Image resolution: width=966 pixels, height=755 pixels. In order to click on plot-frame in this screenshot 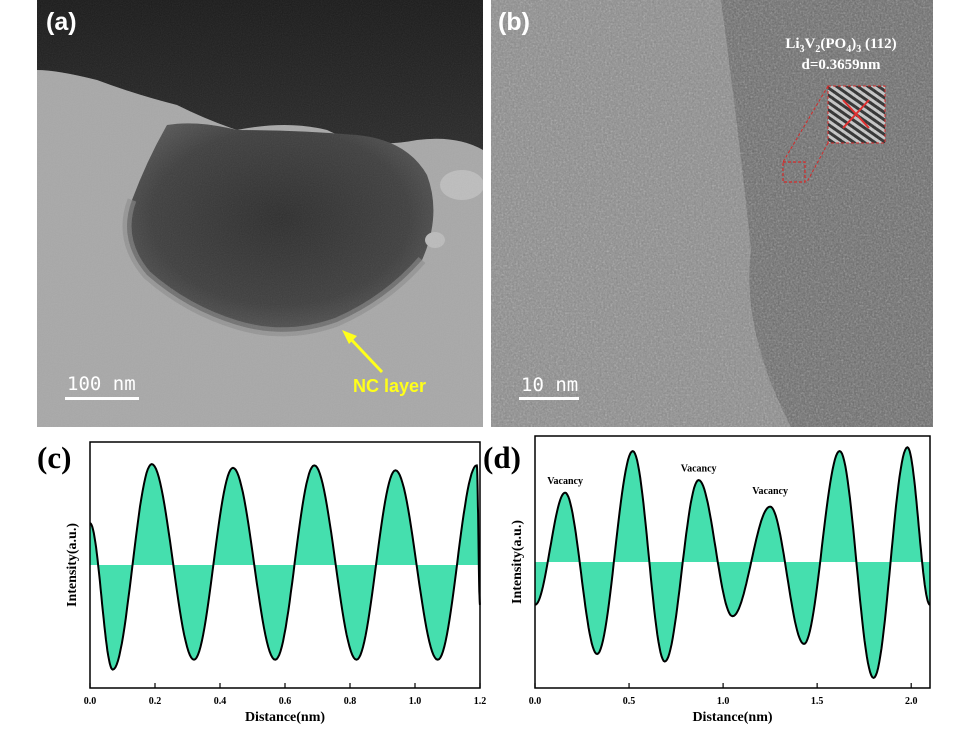, I will do `click(732, 562)`.